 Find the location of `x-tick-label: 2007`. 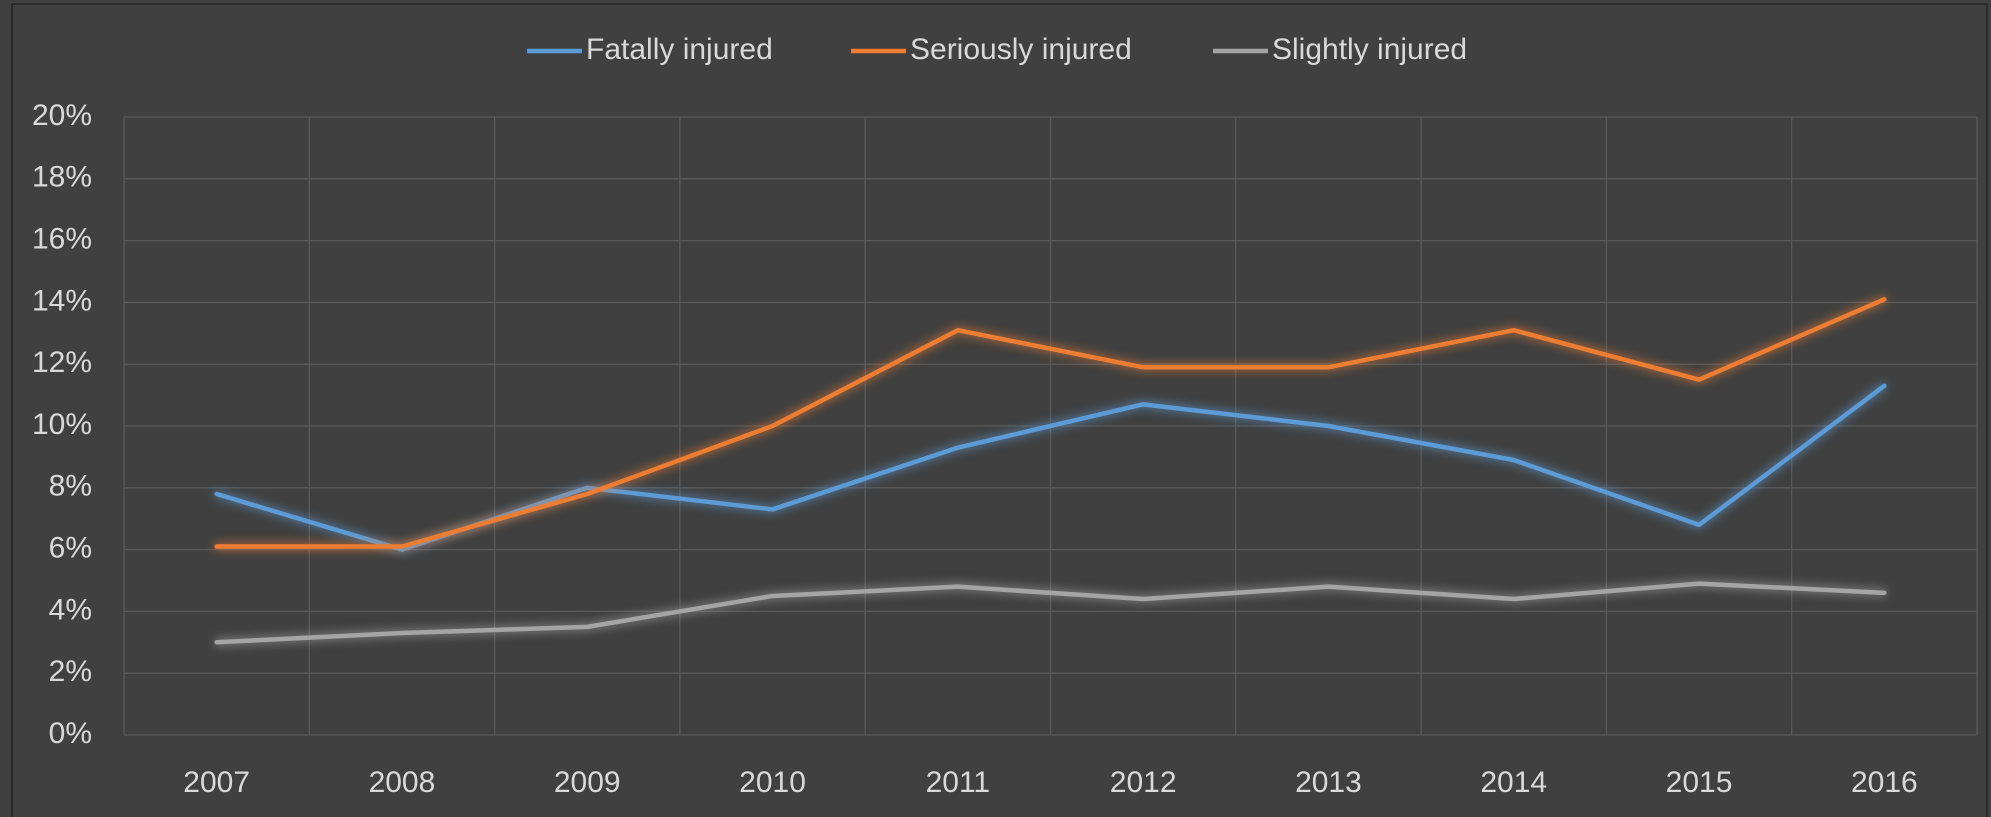

x-tick-label: 2007 is located at coordinates (216, 782).